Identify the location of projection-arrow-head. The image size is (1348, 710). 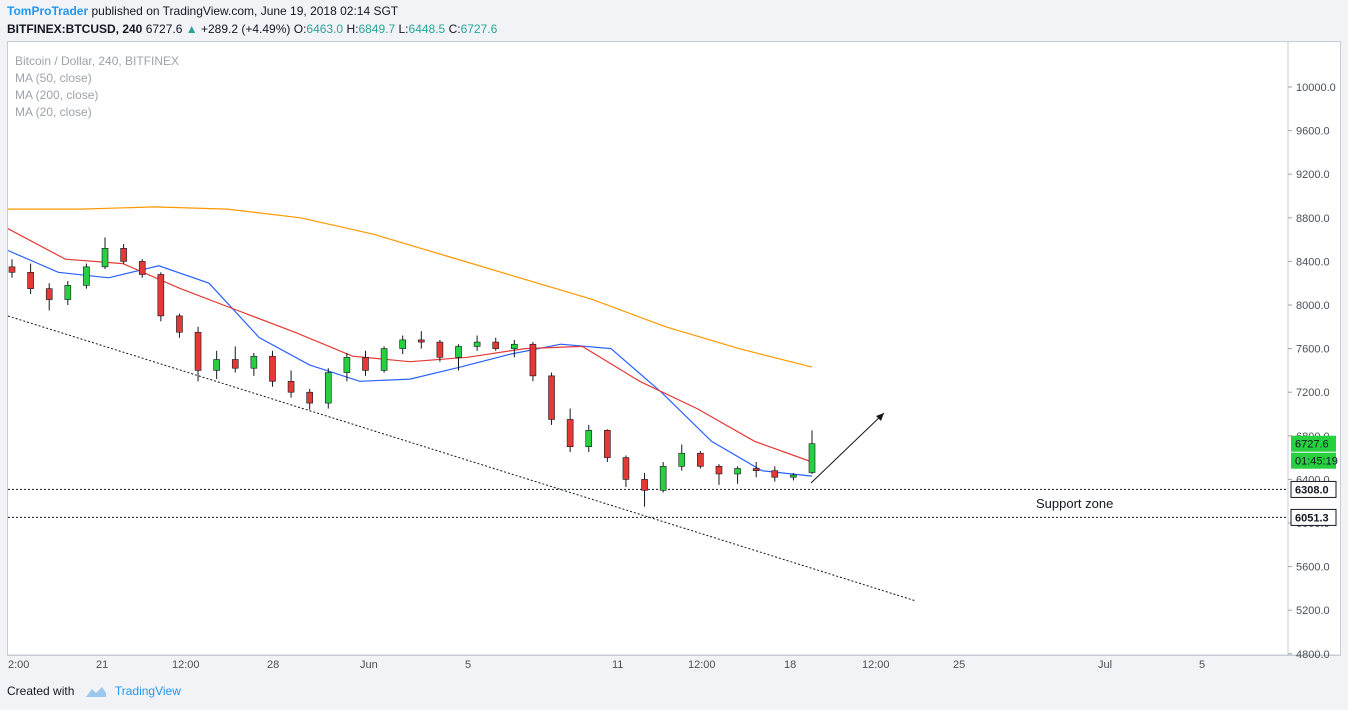
(880, 417).